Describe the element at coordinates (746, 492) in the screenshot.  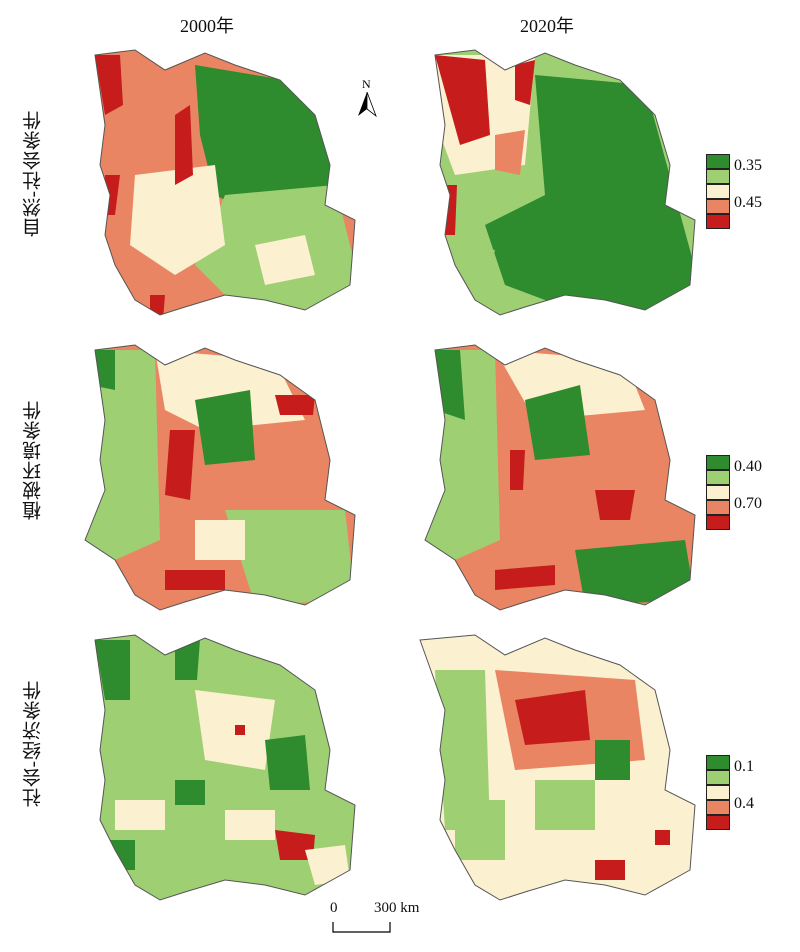
I see `legend-vegetation: 0.40 0.70` at that location.